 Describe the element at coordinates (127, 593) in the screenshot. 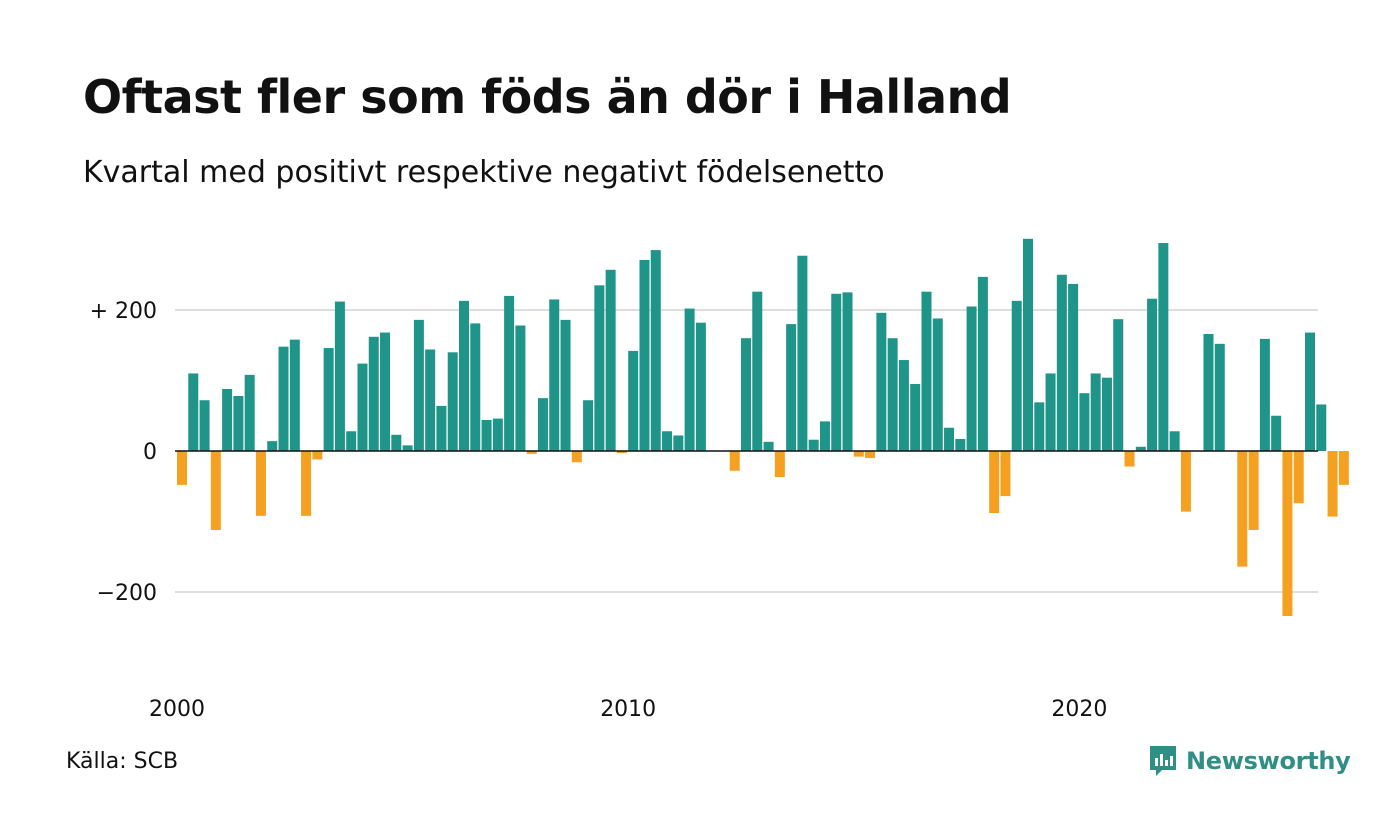

I see `y-tick-label: −200` at that location.